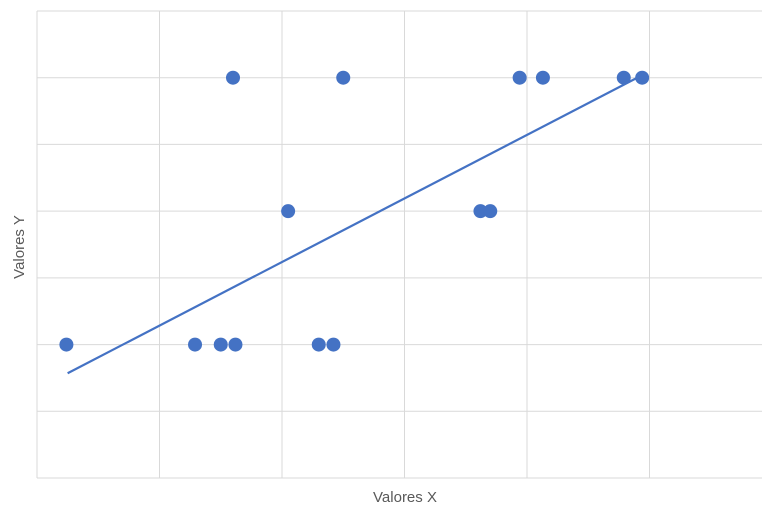 This screenshot has width=762, height=505. I want to click on x-axis-title: Valores X, so click(405, 497).